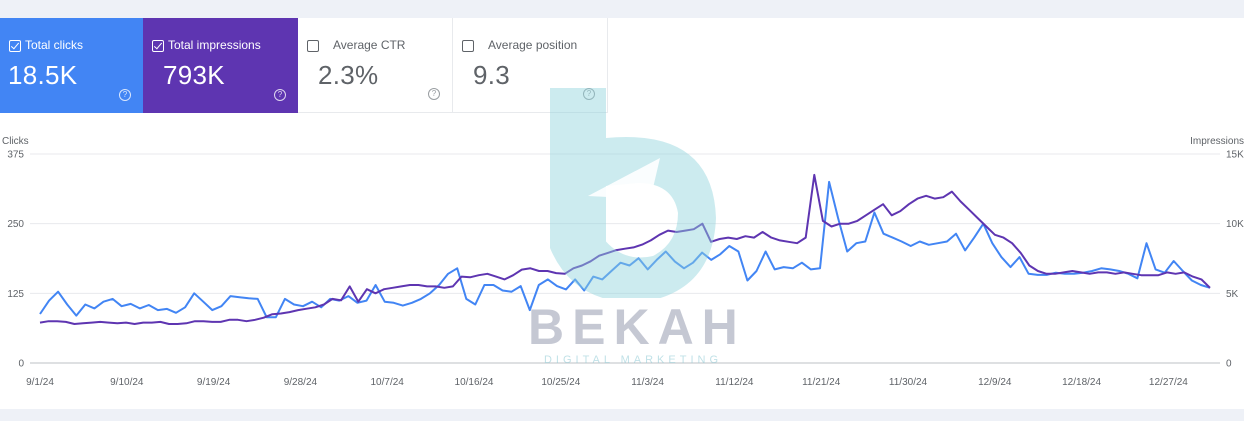  I want to click on top-band, so click(622, 9).